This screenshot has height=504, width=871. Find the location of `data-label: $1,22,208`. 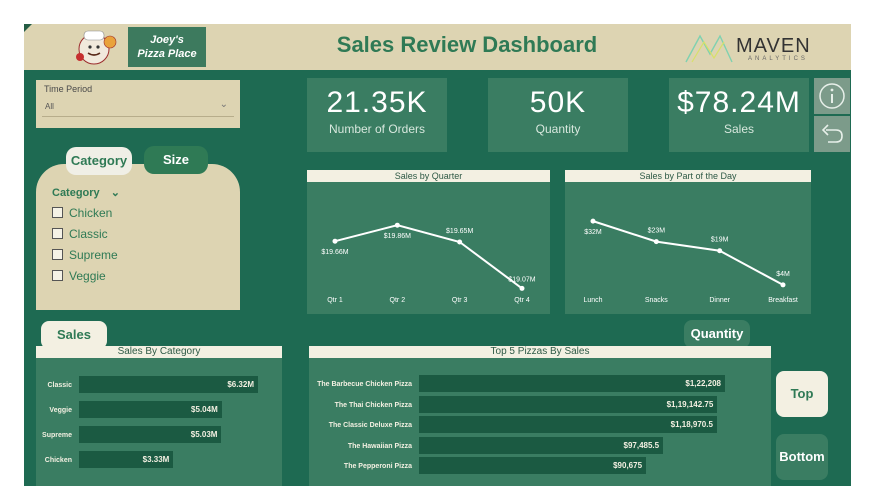

data-label: $1,22,208 is located at coordinates (703, 383).